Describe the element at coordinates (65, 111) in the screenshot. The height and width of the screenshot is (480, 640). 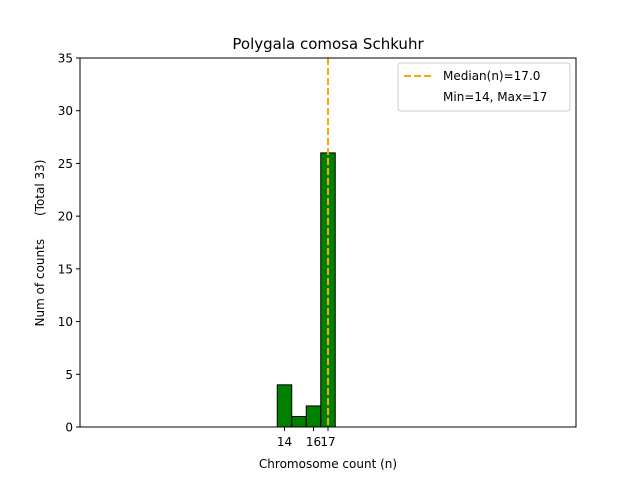
I see `y-tick-label-30: 30` at that location.